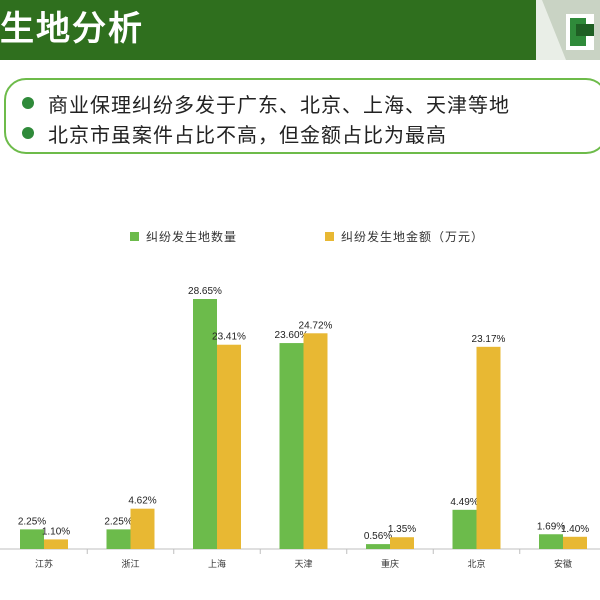  What do you see at coordinates (563, 564) in the screenshot?
I see `x-tick-label: 安徽` at bounding box center [563, 564].